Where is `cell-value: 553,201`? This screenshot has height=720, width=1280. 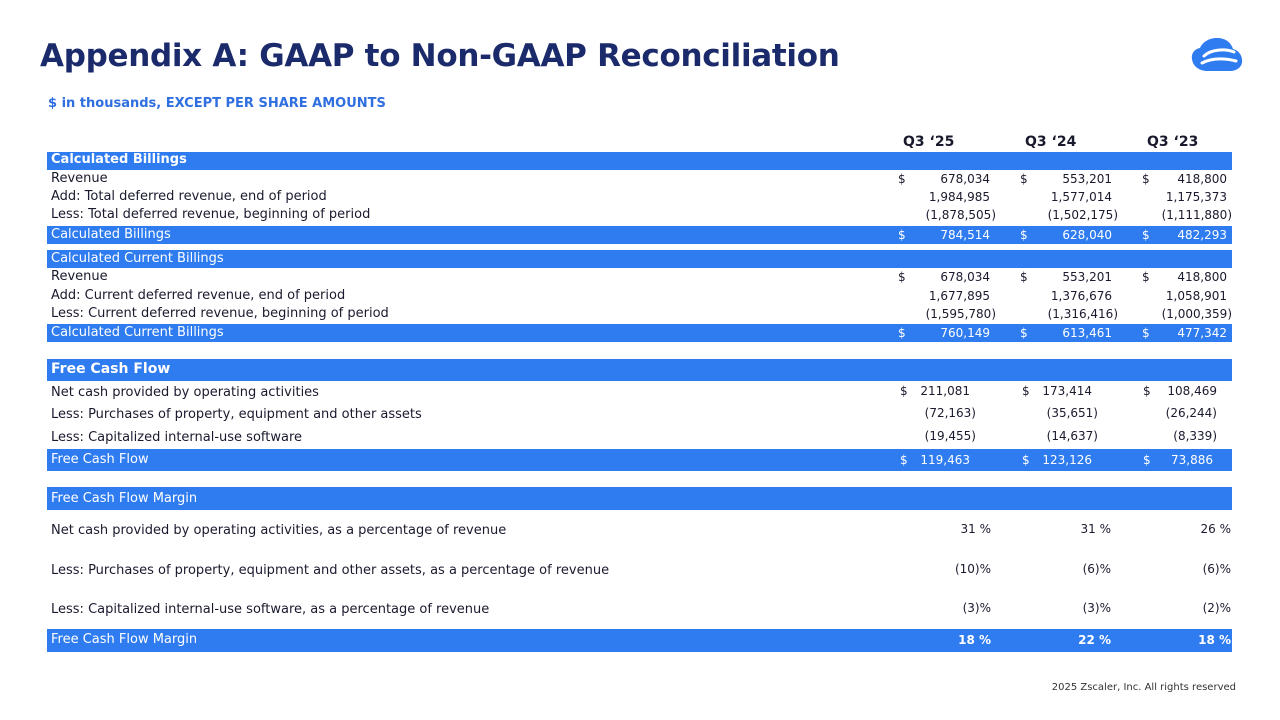
cell-value: 553,201 is located at coordinates (1087, 179).